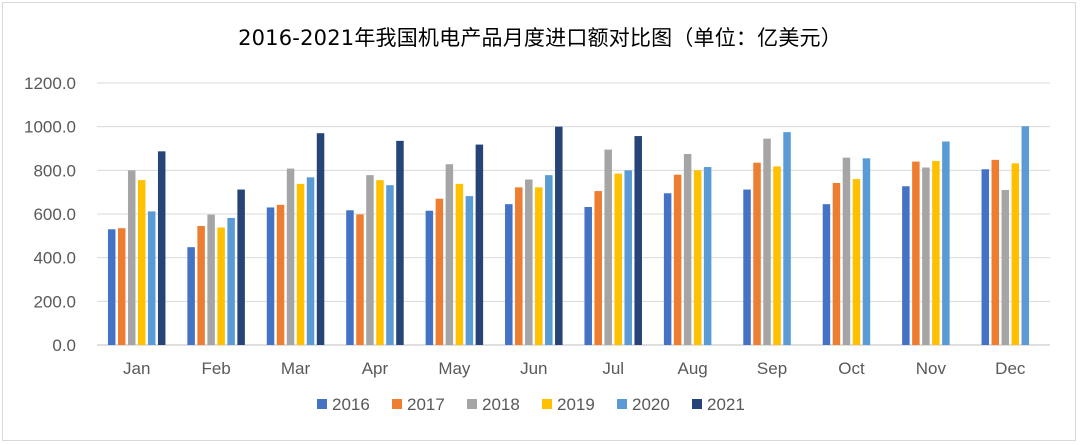 The width and height of the screenshot is (1080, 445). What do you see at coordinates (54, 258) in the screenshot?
I see `y-tick-label: 400.0` at bounding box center [54, 258].